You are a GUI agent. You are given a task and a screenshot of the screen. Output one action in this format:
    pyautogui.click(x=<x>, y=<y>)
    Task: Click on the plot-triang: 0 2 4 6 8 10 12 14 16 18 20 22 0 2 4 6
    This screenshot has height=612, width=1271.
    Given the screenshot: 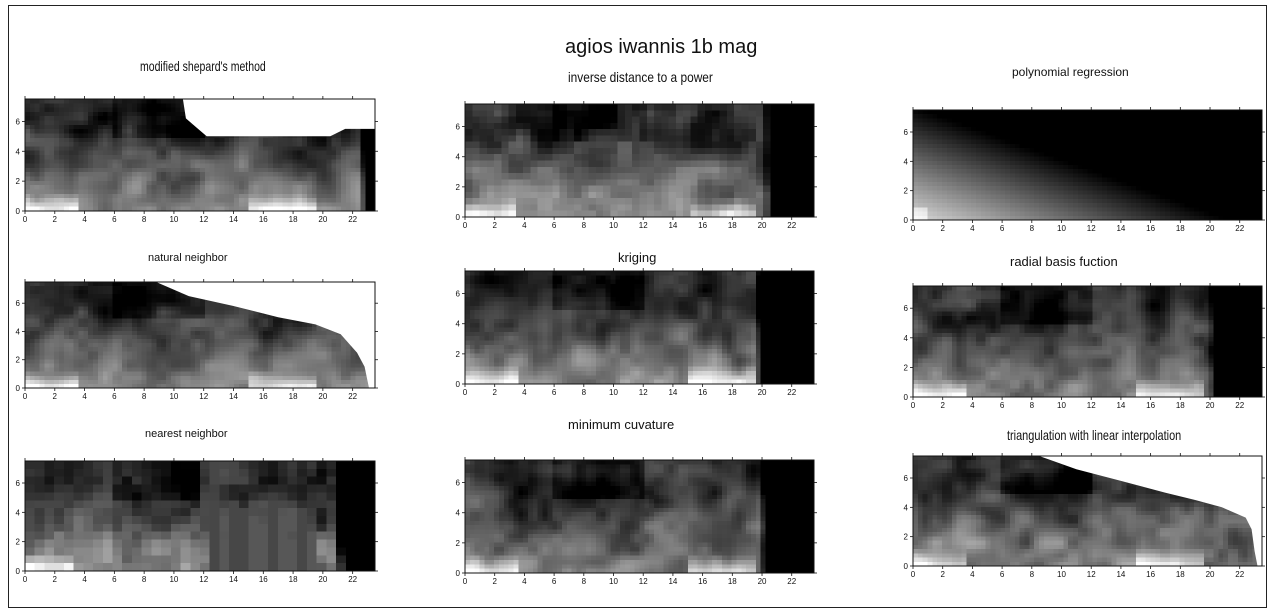 What is the action you would take?
    pyautogui.click(x=1084, y=516)
    